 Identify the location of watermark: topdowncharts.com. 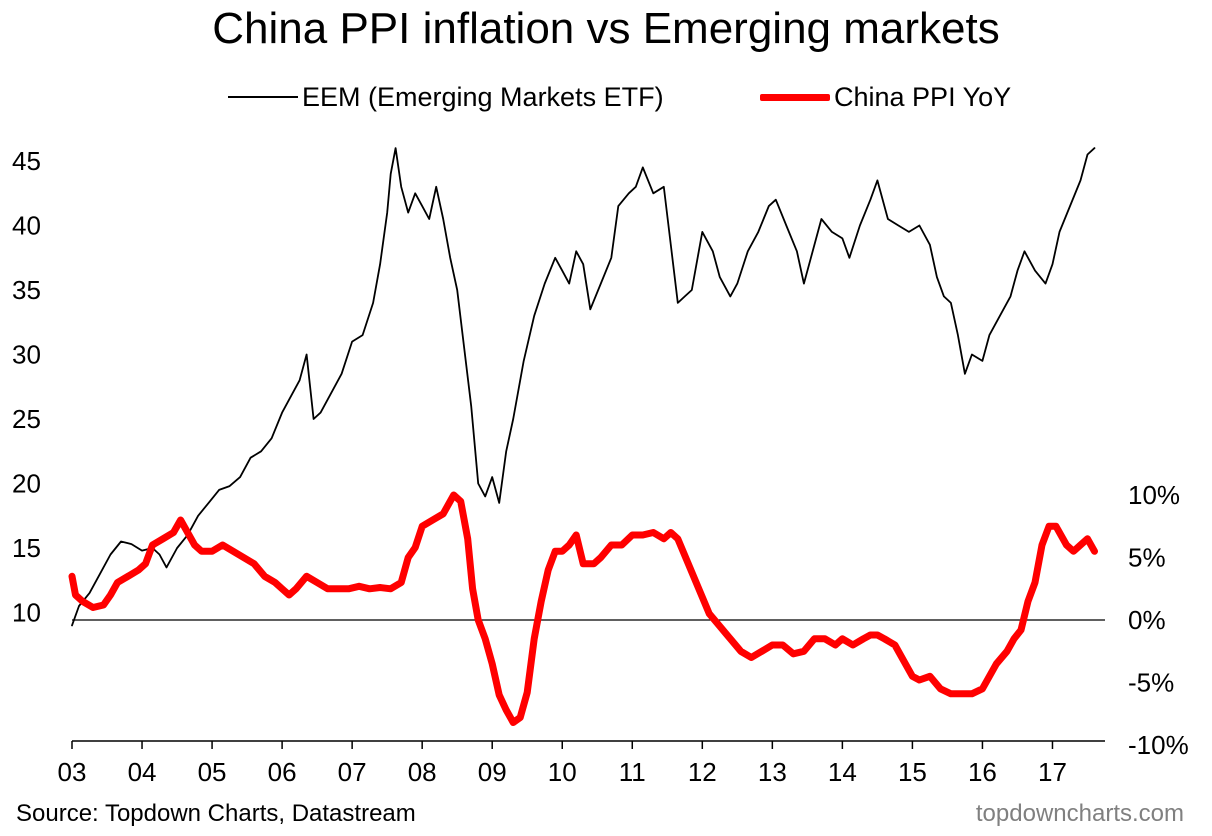
(1079, 813).